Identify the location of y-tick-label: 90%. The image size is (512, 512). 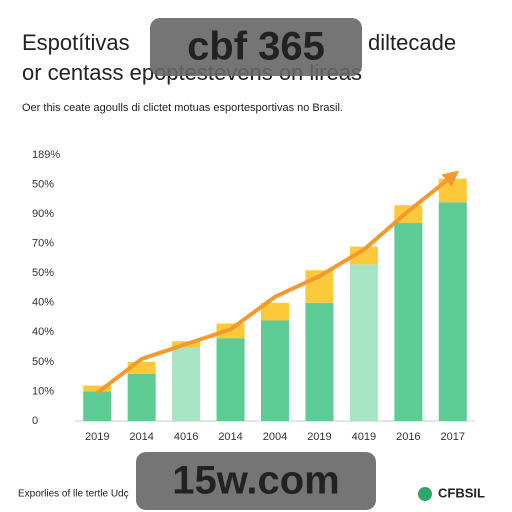
(43, 214).